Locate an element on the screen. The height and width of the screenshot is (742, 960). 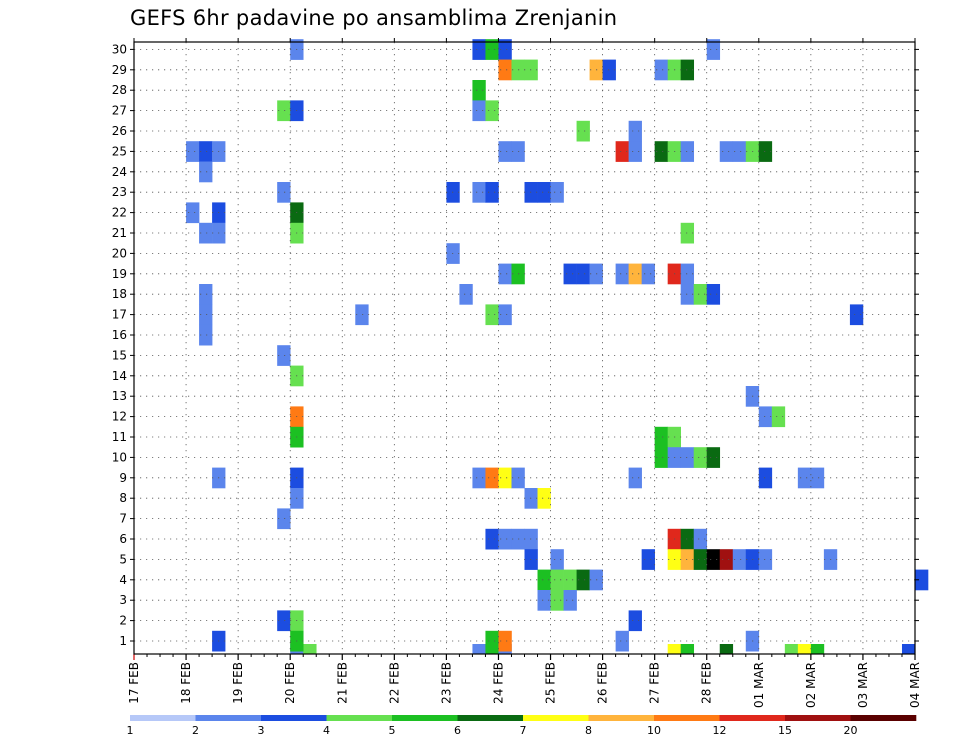
x-tick-label: 27 FEB is located at coordinates (655, 683).